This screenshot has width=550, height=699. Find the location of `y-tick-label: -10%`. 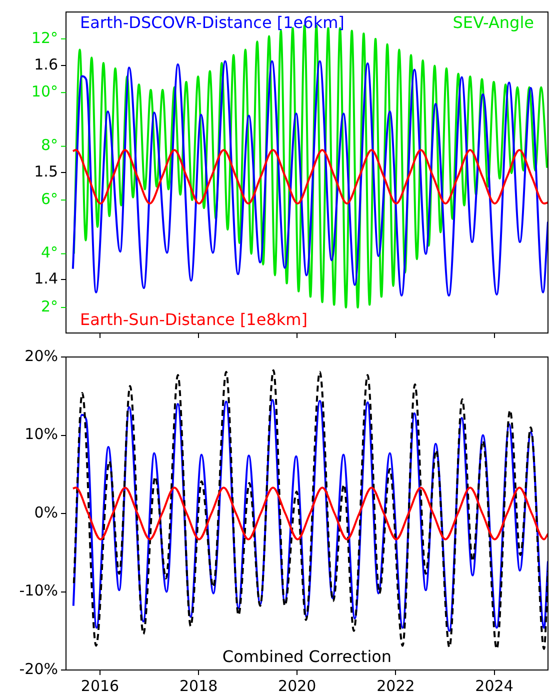

y-tick-label: -10% is located at coordinates (38, 591).